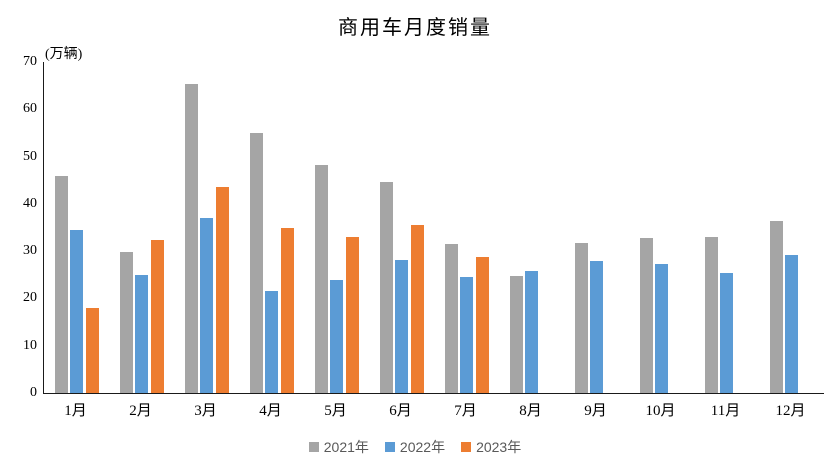 The image size is (830, 464). Describe the element at coordinates (140, 411) in the screenshot. I see `x-tick-label-2月: 2月` at that location.